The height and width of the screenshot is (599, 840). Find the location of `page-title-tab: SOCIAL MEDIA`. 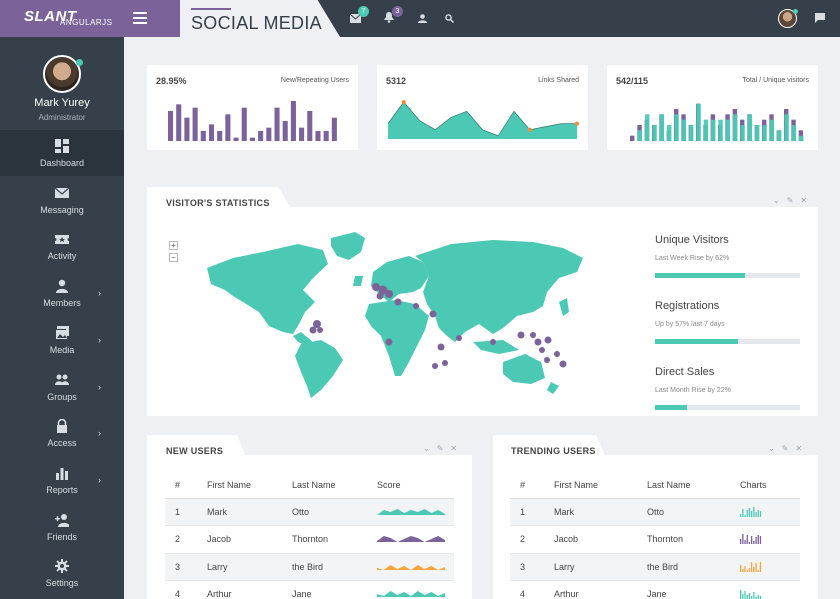

page-title-tab: SOCIAL MEDIA is located at coordinates (260, 18).